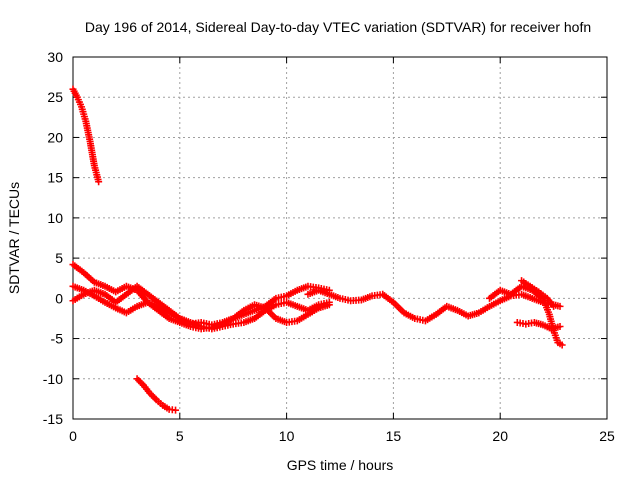  I want to click on x-tick-label: 10, so click(287, 436).